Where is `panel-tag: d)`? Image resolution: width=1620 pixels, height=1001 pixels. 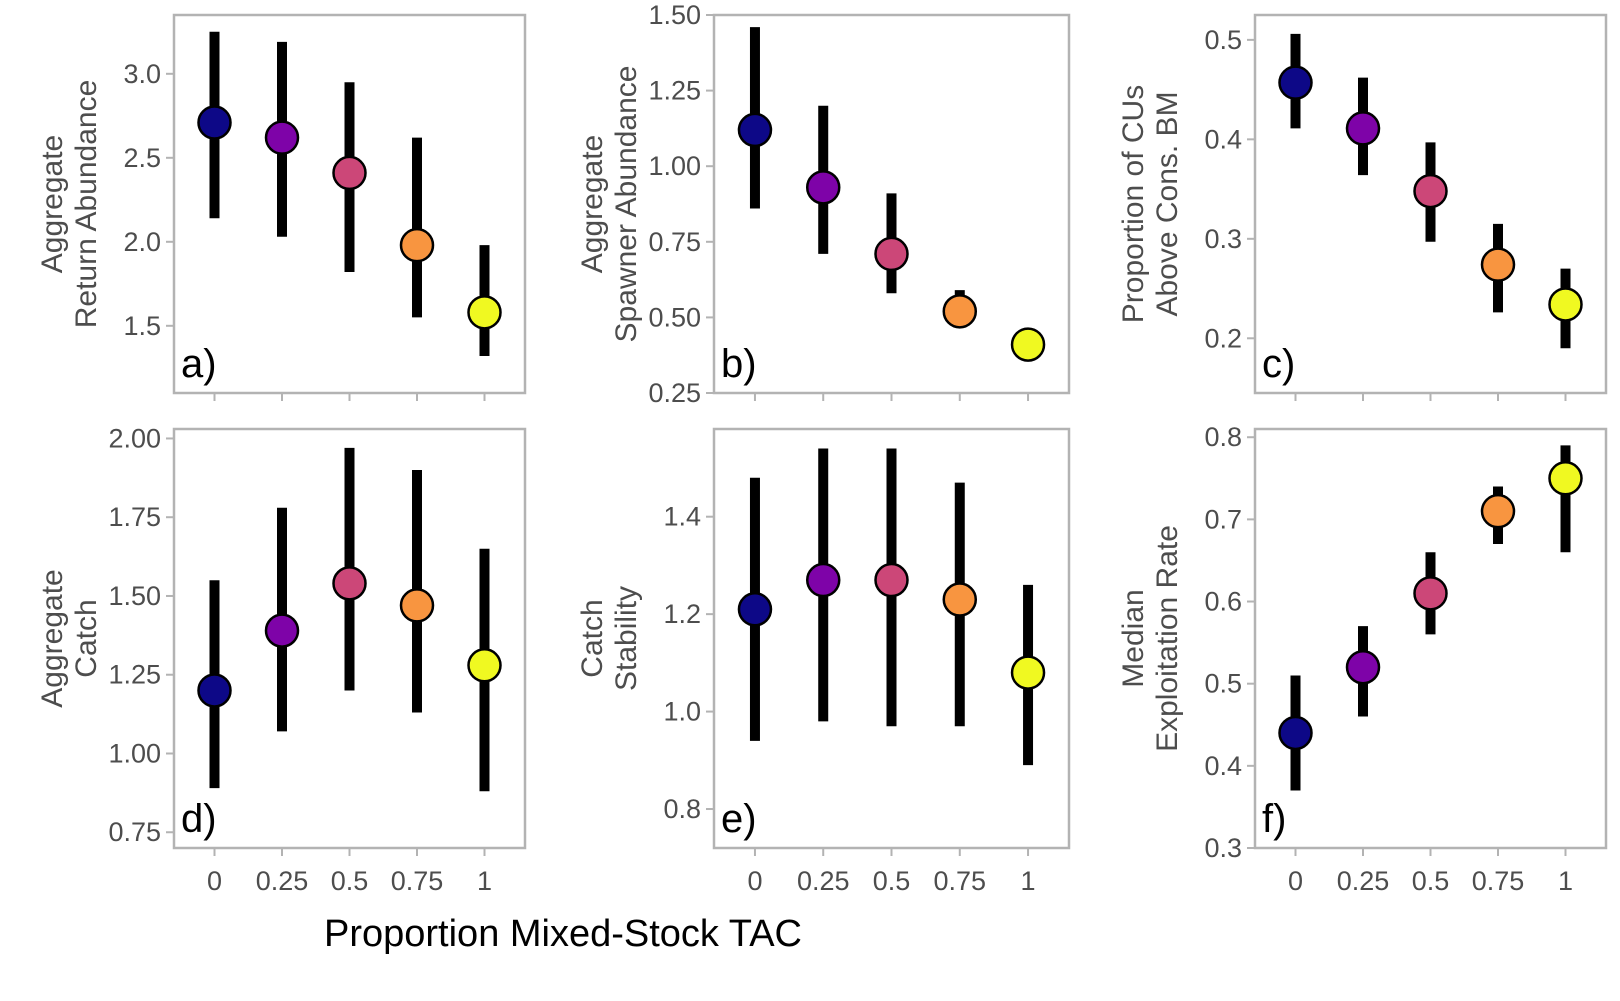 panel-tag: d) is located at coordinates (199, 819).